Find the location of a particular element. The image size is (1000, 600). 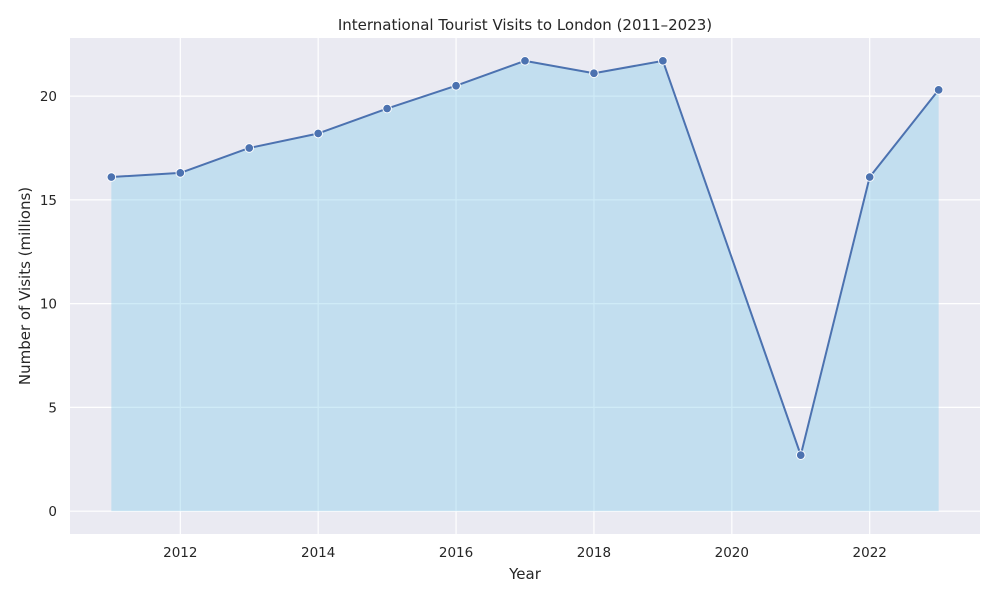

y-tick-labels: 0 5 10 15 20 is located at coordinates (48, 304).